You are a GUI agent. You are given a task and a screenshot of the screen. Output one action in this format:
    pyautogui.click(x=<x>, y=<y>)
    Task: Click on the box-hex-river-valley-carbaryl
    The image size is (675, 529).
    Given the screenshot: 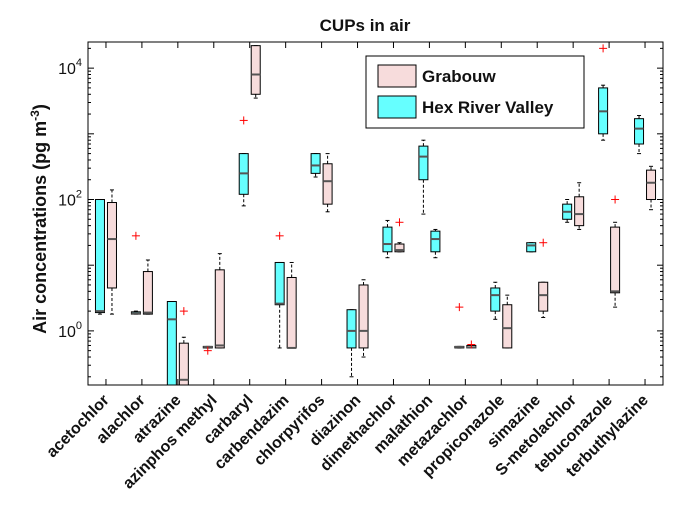 What is the action you would take?
    pyautogui.click(x=243, y=161)
    